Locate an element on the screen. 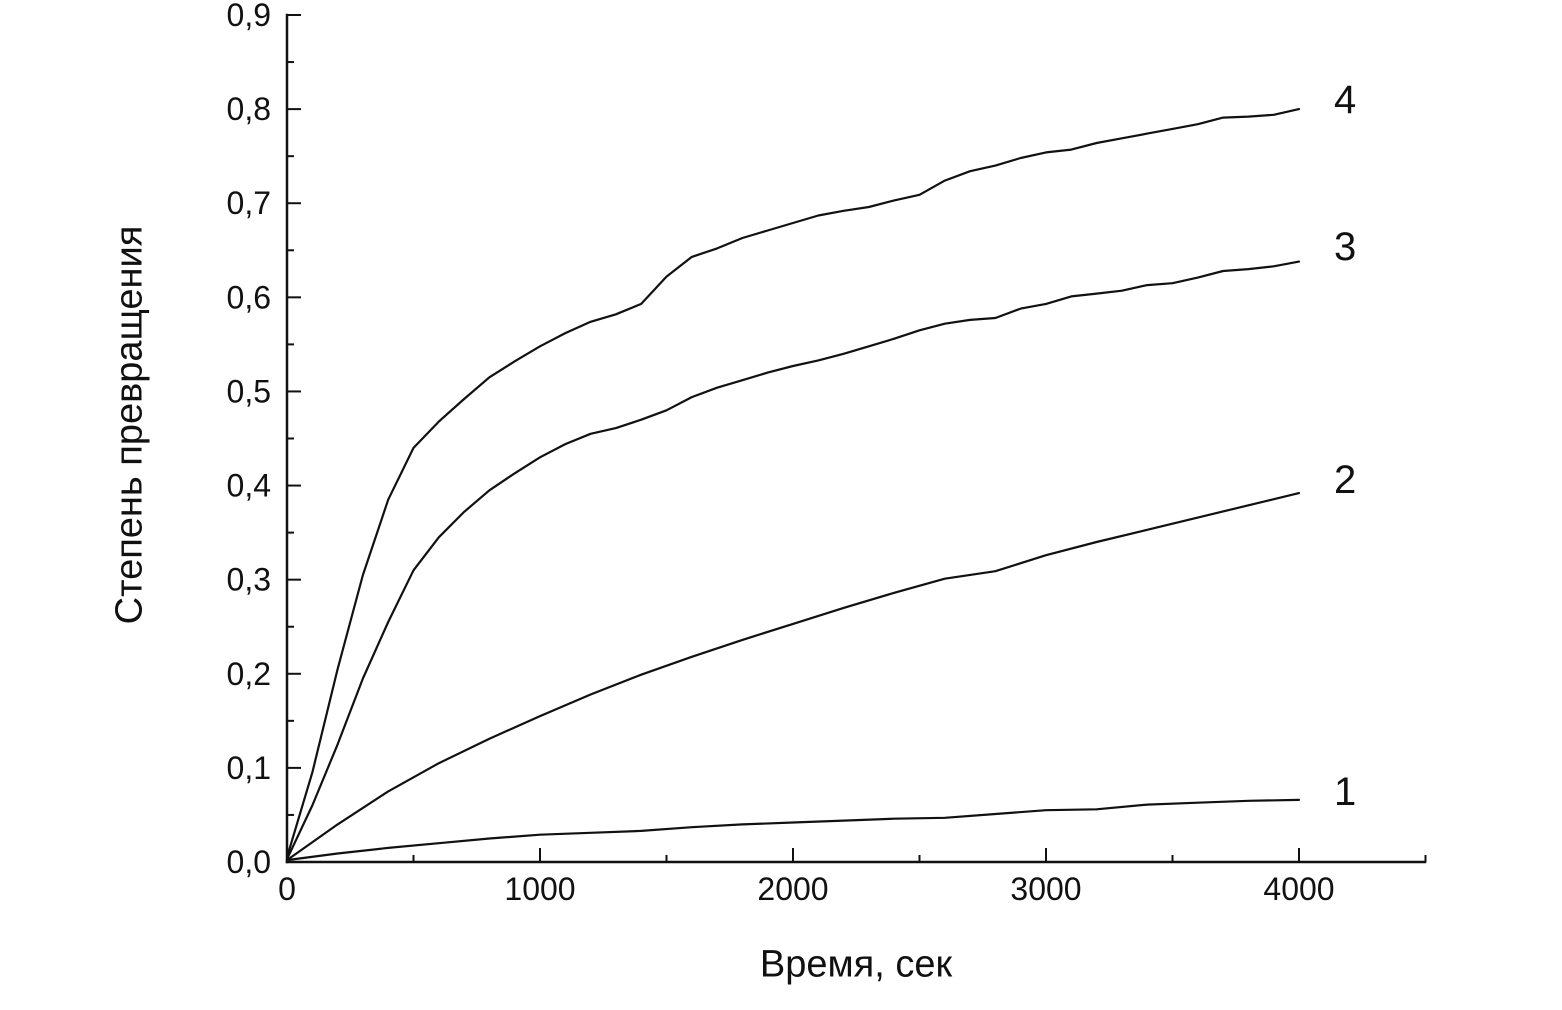 The width and height of the screenshot is (1562, 1010). y-tick-label: 0,3 is located at coordinates (249, 580).